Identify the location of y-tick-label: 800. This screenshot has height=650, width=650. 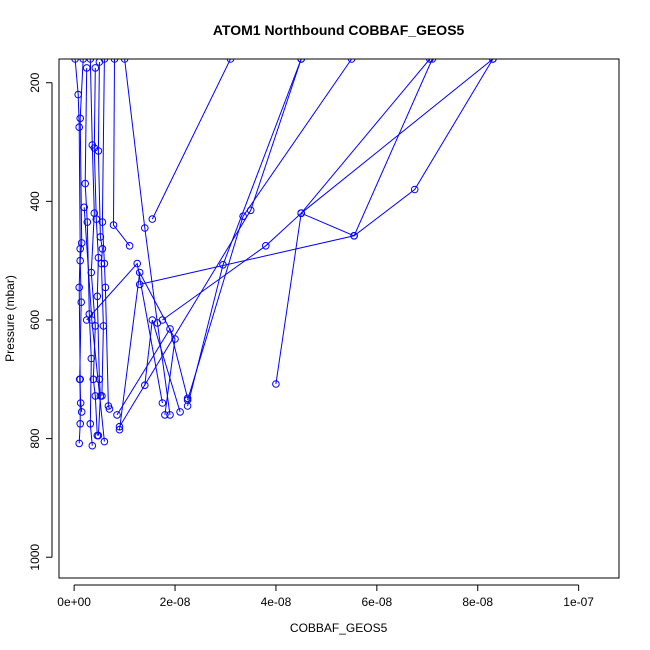
(35, 438).